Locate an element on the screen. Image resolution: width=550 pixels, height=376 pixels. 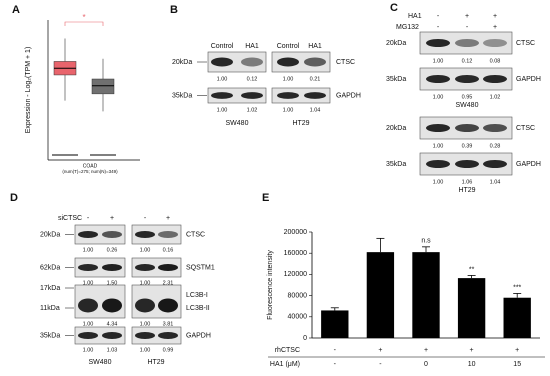
annotation: n.s is located at coordinates (426, 241).